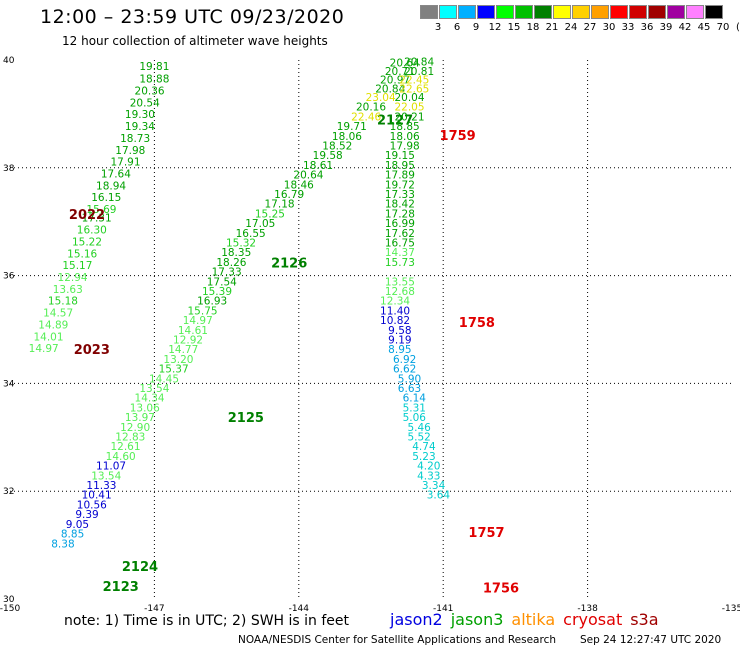  Describe the element at coordinates (443, 609) in the screenshot. I see `longitude-tick-label: -141` at that location.